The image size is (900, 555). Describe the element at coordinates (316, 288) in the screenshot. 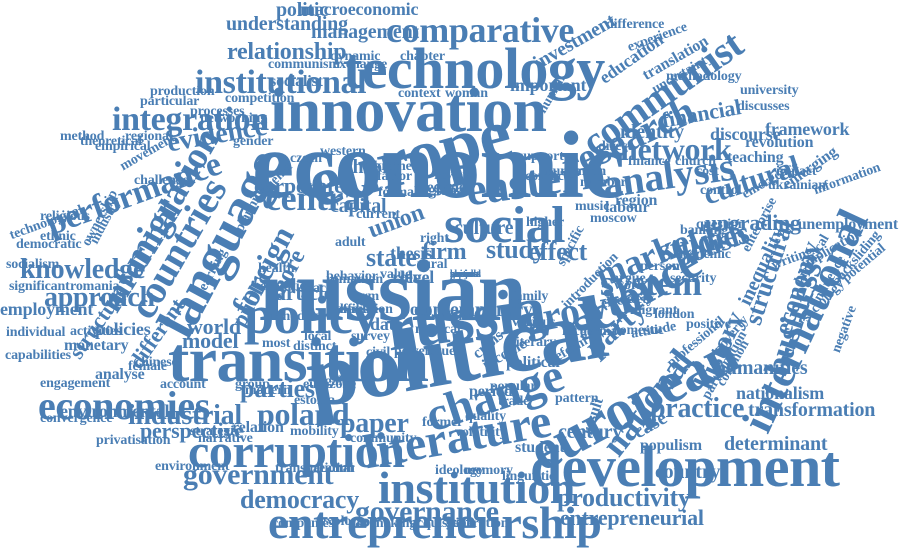

I see `word-space: space` at that location.